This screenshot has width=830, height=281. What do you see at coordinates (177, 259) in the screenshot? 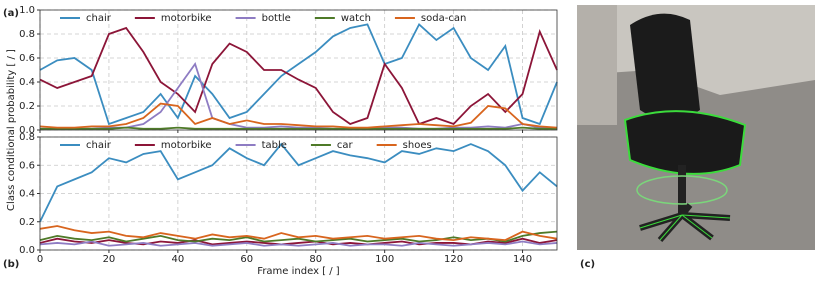
I see `x-tick-label: 40` at bounding box center [177, 259].